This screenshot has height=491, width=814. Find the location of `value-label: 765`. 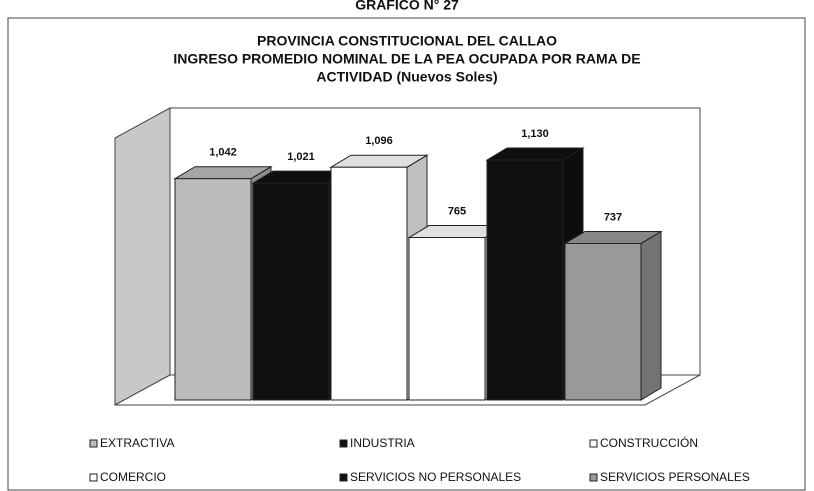

value-label: 765 is located at coordinates (457, 211).